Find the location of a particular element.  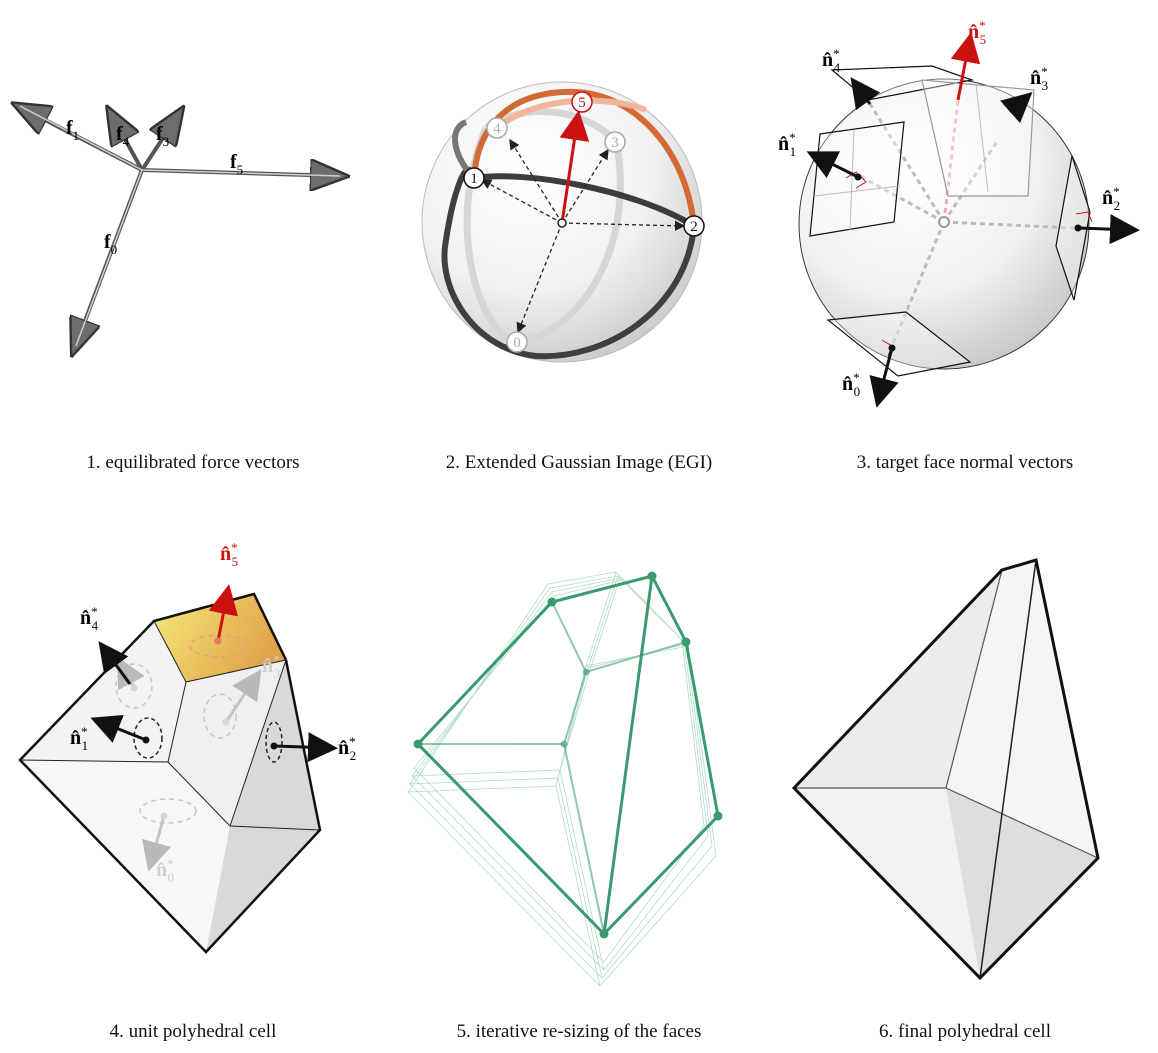

force-vector-f4 is located at coordinates (127, 142).